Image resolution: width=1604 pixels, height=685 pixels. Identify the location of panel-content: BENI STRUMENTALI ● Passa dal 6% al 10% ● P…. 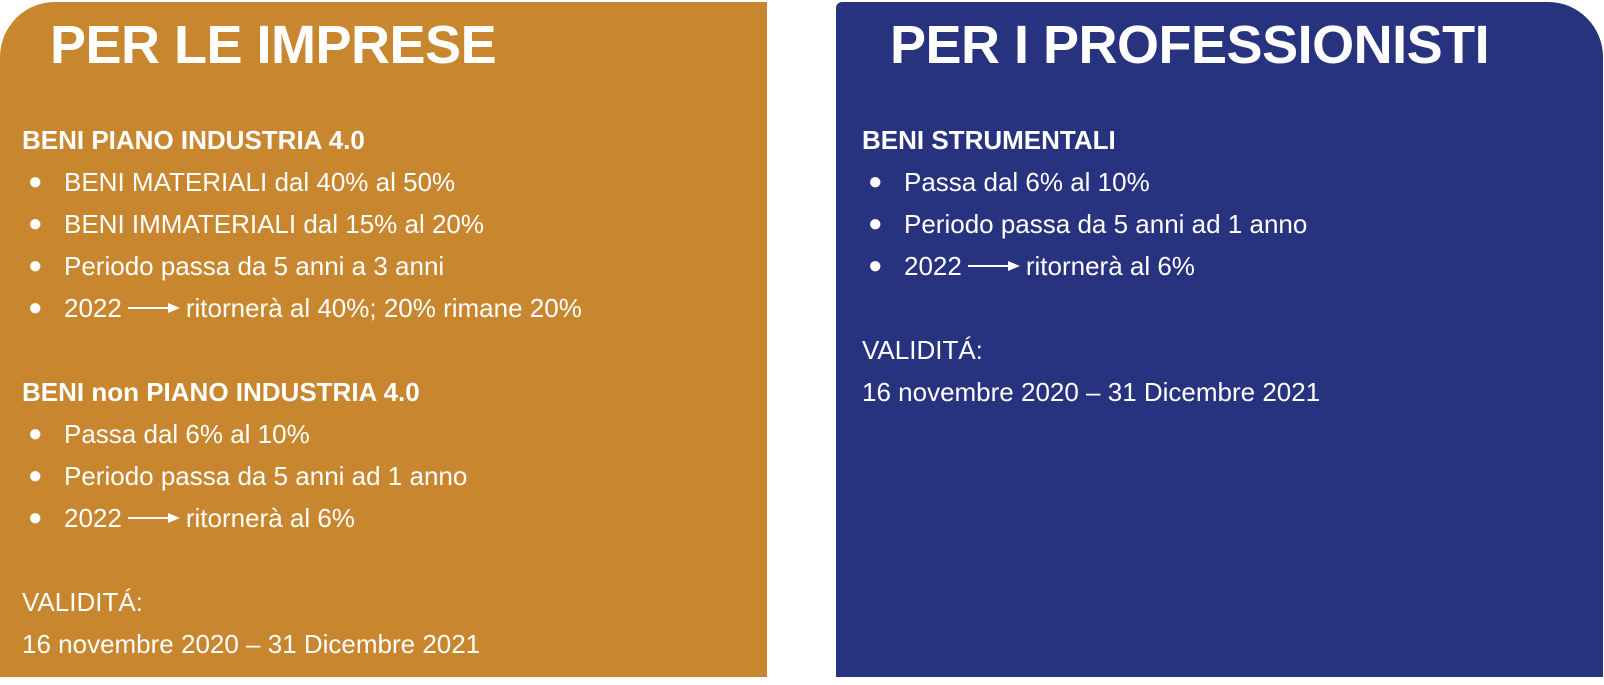
(1091, 266).